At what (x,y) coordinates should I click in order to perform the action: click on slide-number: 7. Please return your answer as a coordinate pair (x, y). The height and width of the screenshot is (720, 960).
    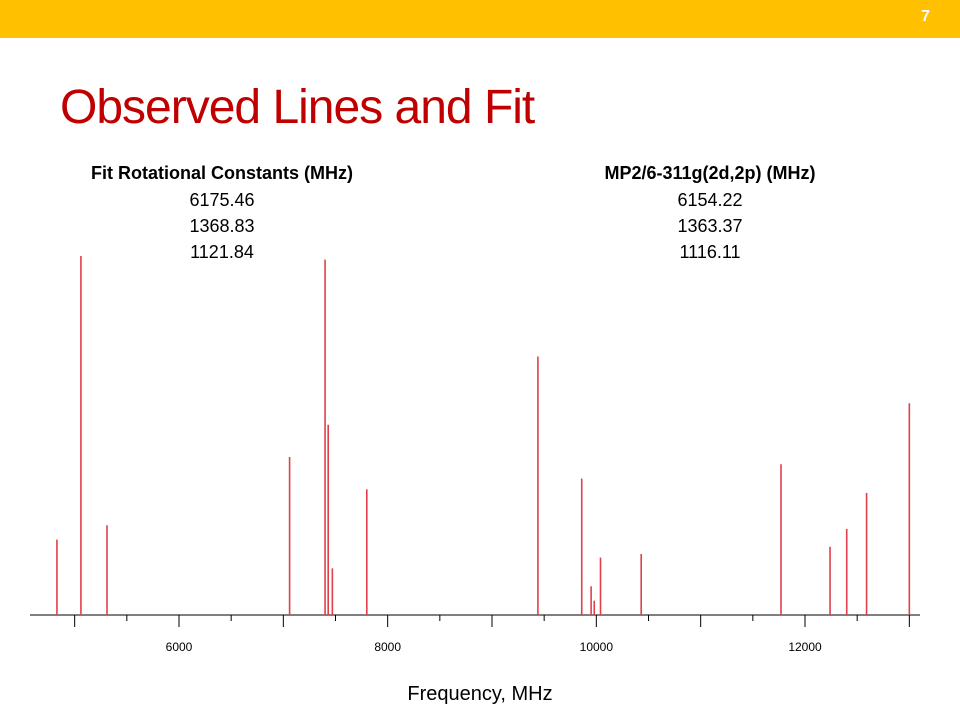
    Looking at the image, I should click on (925, 16).